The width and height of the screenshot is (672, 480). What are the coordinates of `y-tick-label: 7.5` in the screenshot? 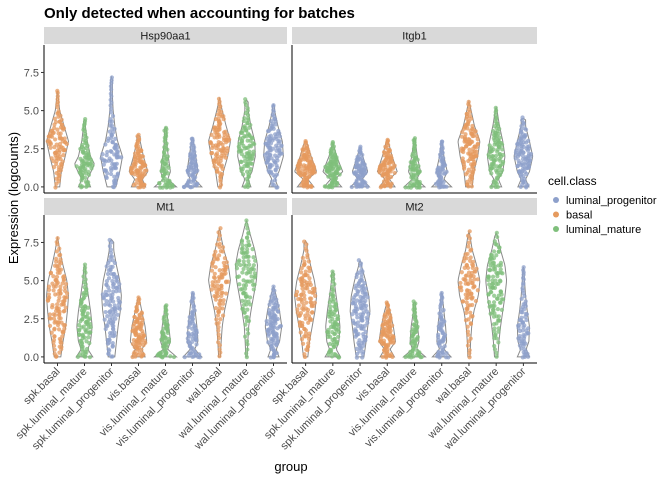 It's located at (31, 243).